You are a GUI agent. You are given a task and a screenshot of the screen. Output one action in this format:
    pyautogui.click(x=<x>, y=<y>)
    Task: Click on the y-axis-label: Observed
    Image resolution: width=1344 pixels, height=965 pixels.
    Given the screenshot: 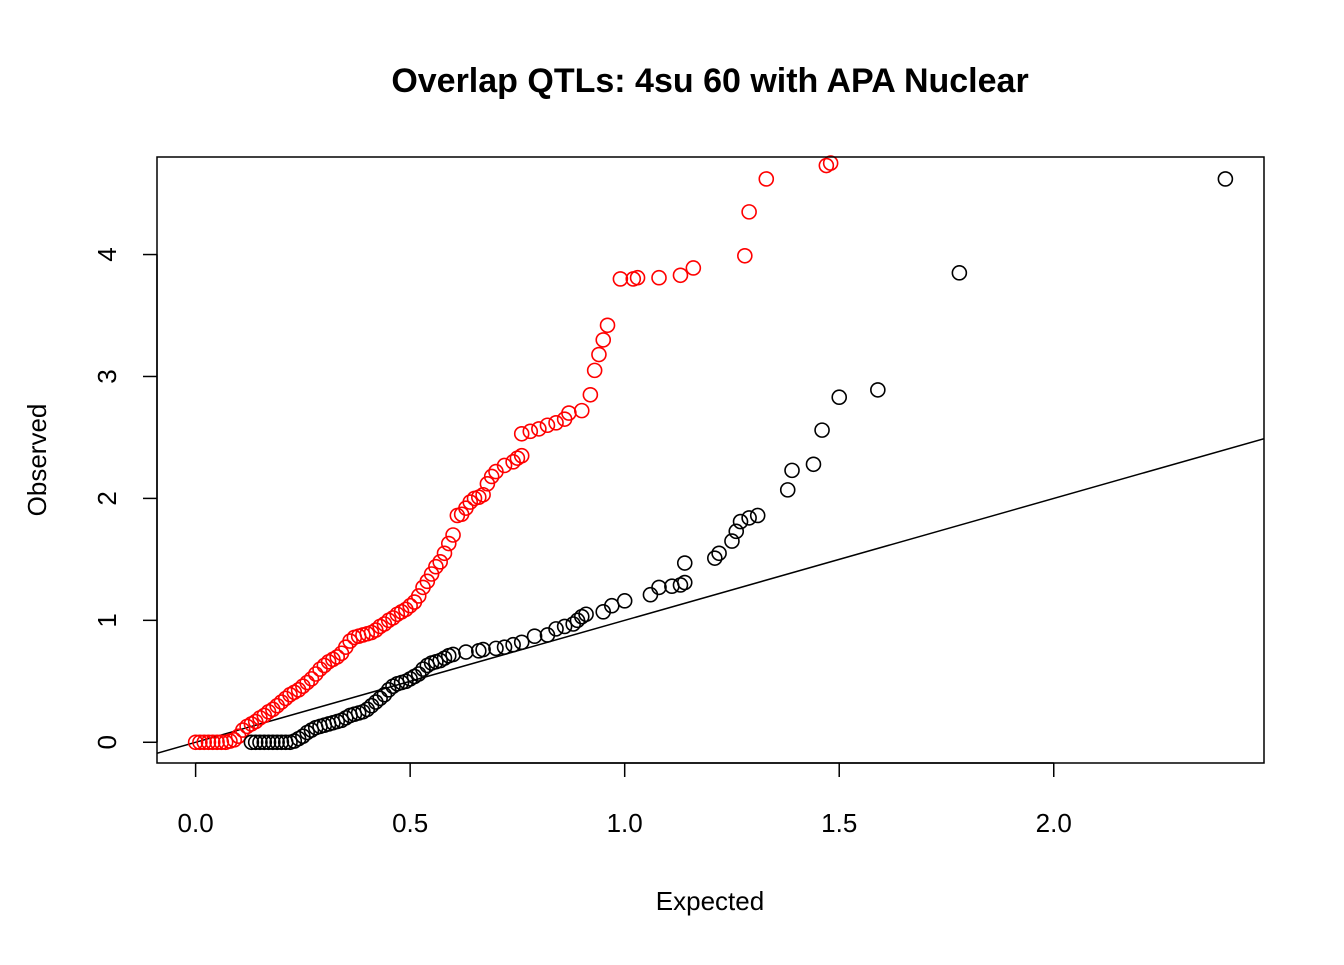 What is the action you would take?
    pyautogui.click(x=37, y=460)
    